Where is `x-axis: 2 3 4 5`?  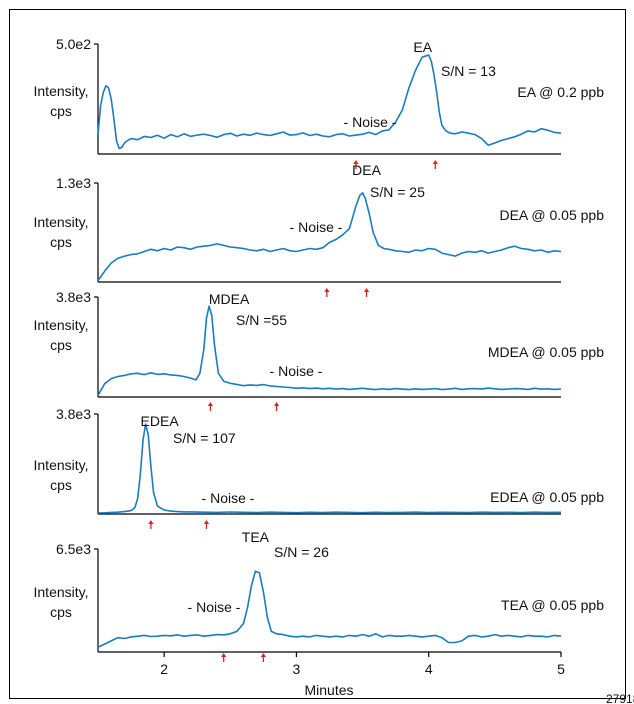
x-axis: 2 3 4 5 is located at coordinates (362, 664).